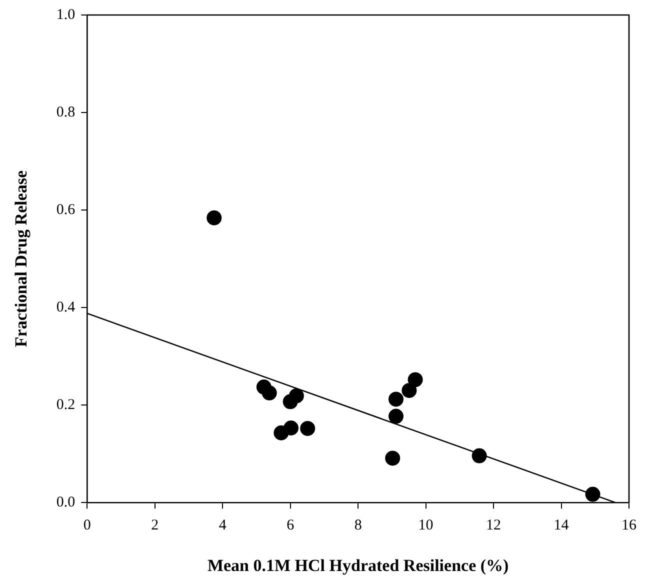 The width and height of the screenshot is (651, 585). Describe the element at coordinates (21, 259) in the screenshot. I see `y-axis-title: Fractional Drug Release` at that location.